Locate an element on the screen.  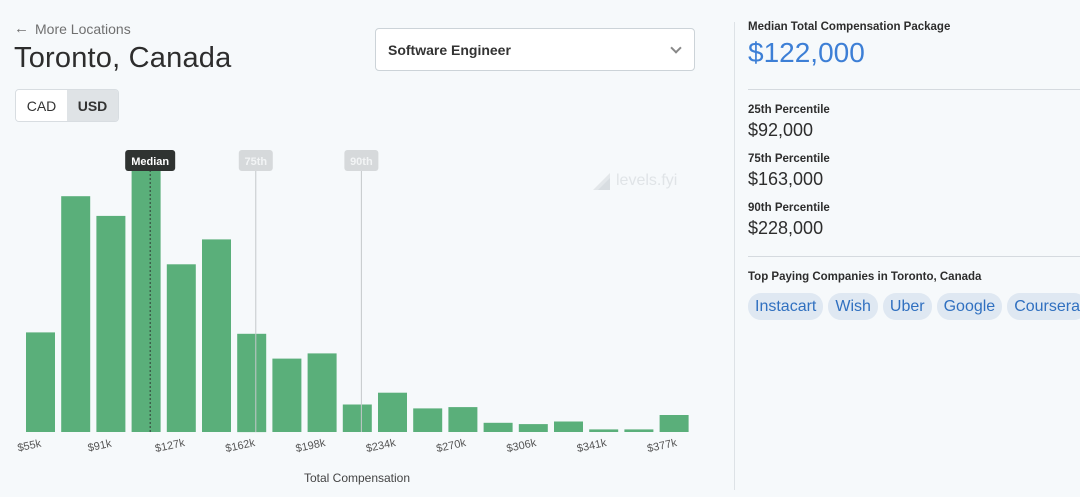
p75-label: 75th Percentile is located at coordinates (789, 159).